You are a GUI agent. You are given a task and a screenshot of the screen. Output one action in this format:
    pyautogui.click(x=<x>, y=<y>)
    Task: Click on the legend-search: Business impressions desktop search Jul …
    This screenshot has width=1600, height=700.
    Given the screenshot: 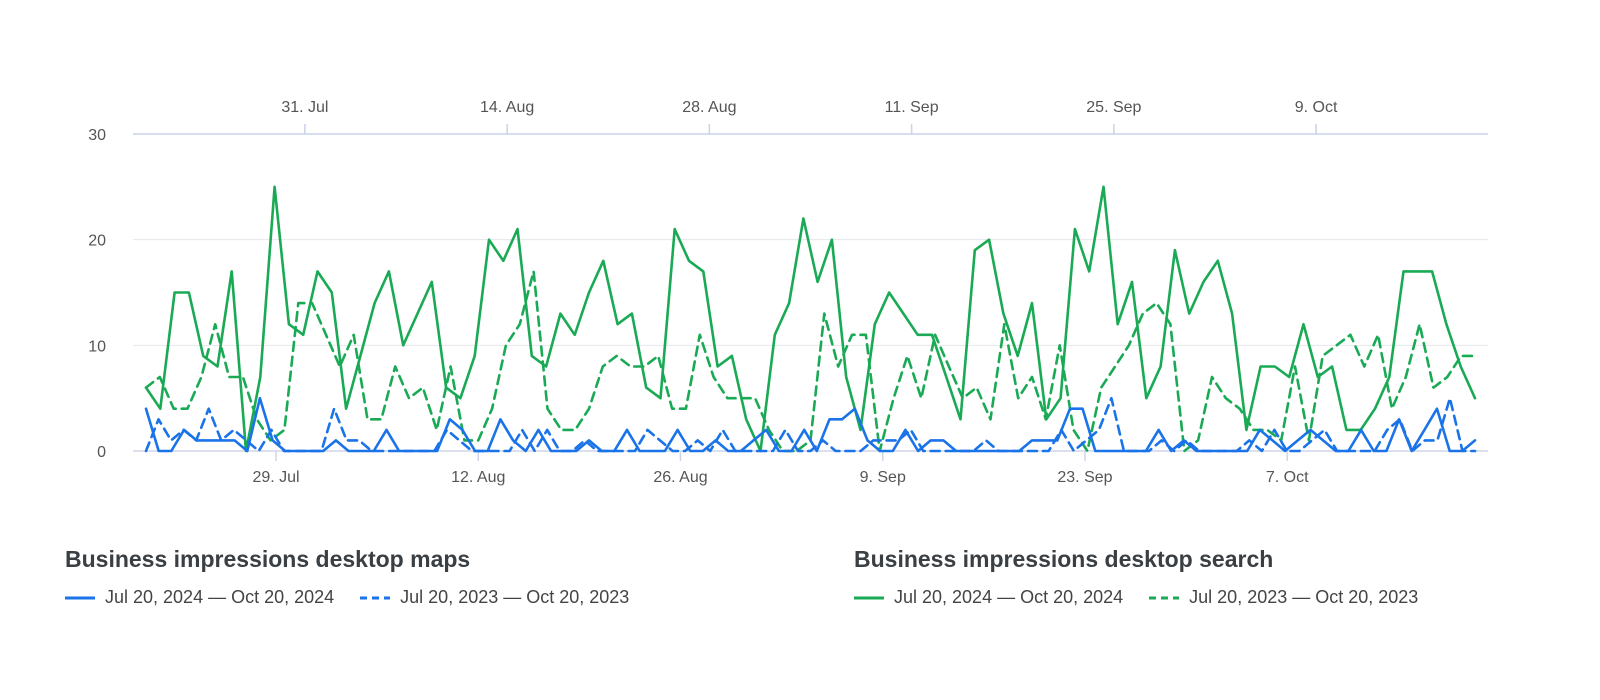 What is the action you would take?
    pyautogui.click(x=1136, y=577)
    